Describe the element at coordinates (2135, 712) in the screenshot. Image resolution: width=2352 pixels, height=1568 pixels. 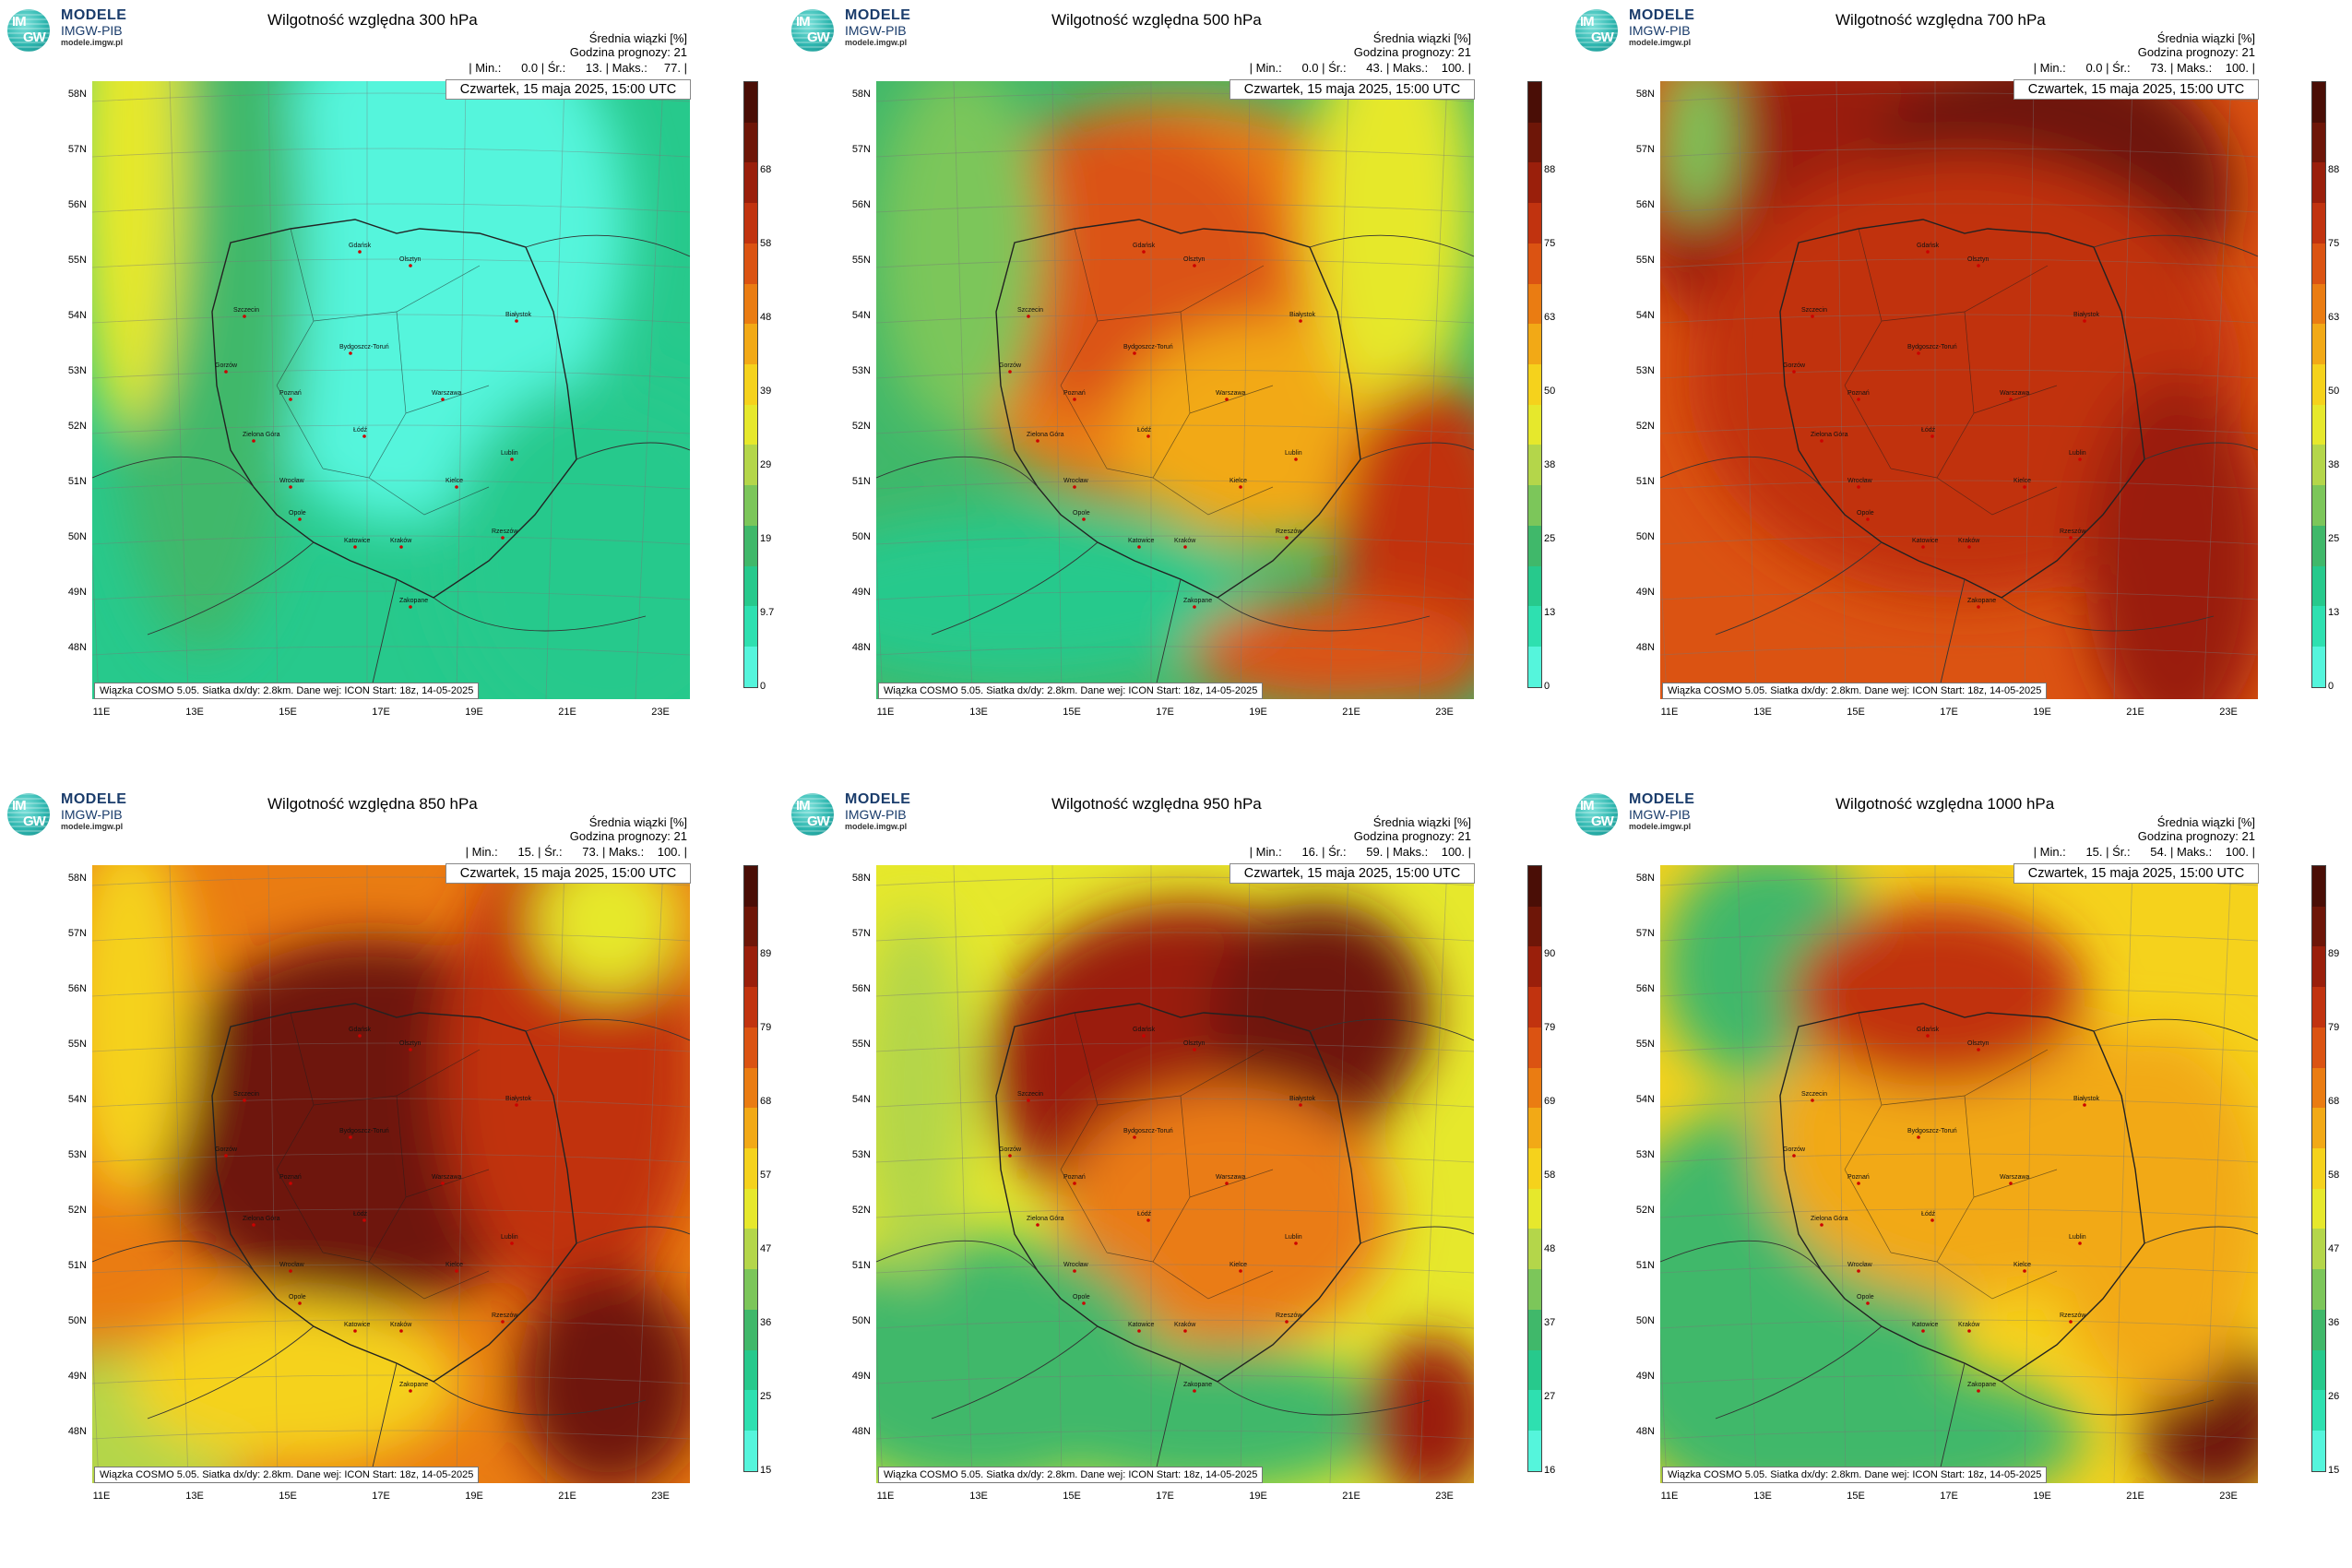
I see `longitude-label: 21E` at that location.